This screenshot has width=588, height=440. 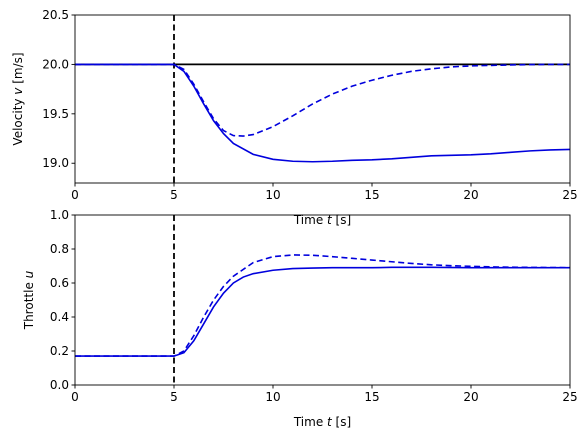 I want to click on velocity-y-axis-label: Velocity v [m/s], so click(x=18, y=98).